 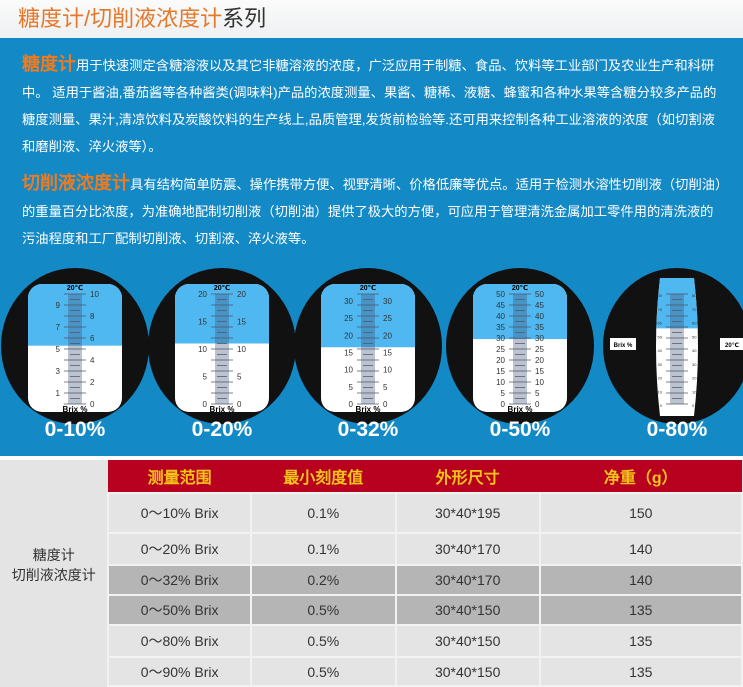 I want to click on temp-box, so click(x=731, y=344).